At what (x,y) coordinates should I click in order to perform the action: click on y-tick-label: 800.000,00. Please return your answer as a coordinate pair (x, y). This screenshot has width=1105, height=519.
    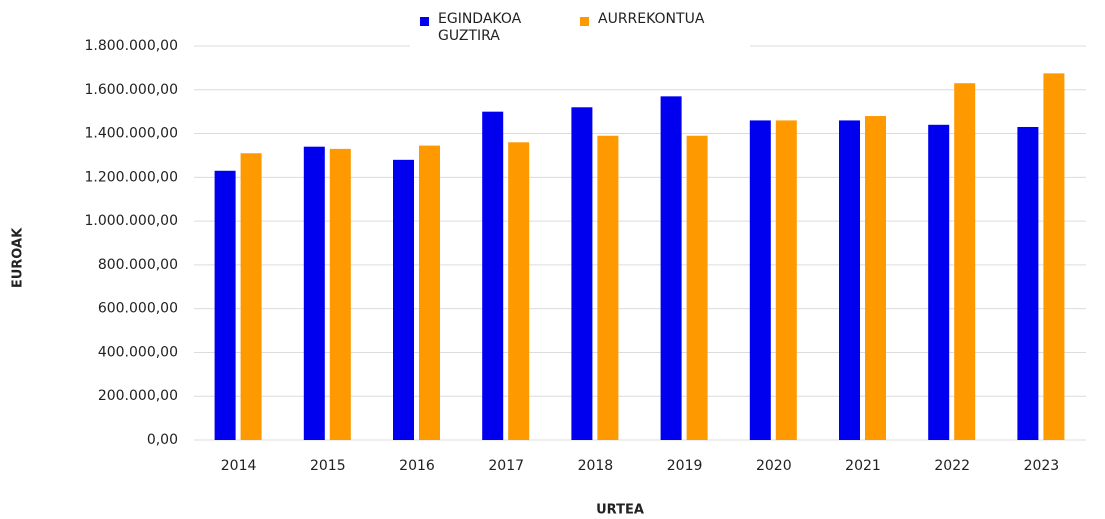
    Looking at the image, I should click on (138, 265).